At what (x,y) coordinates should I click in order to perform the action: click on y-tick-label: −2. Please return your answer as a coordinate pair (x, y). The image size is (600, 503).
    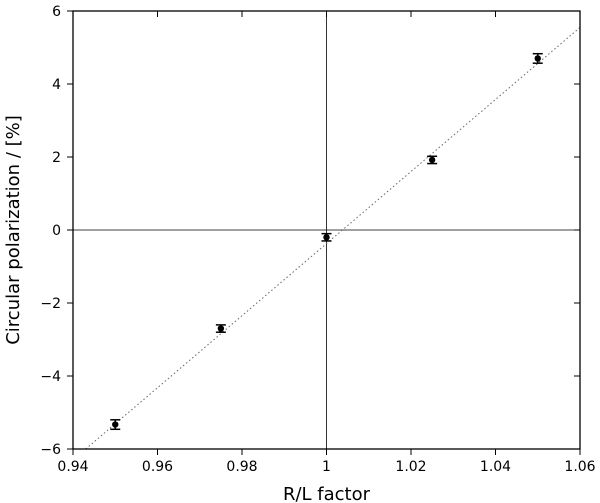
    Looking at the image, I should click on (50, 304).